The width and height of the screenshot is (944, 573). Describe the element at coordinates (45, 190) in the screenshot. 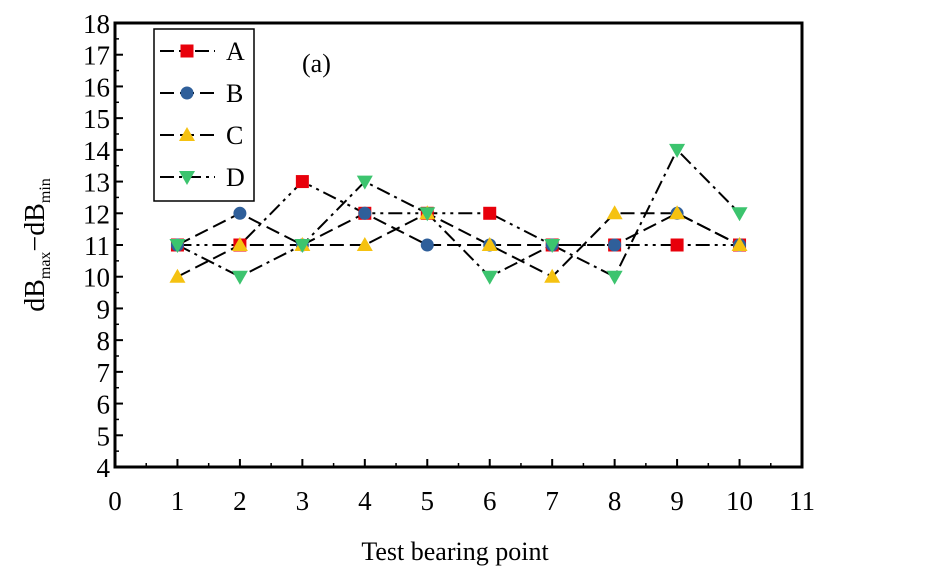

I see `y-label-sub-min: min` at that location.